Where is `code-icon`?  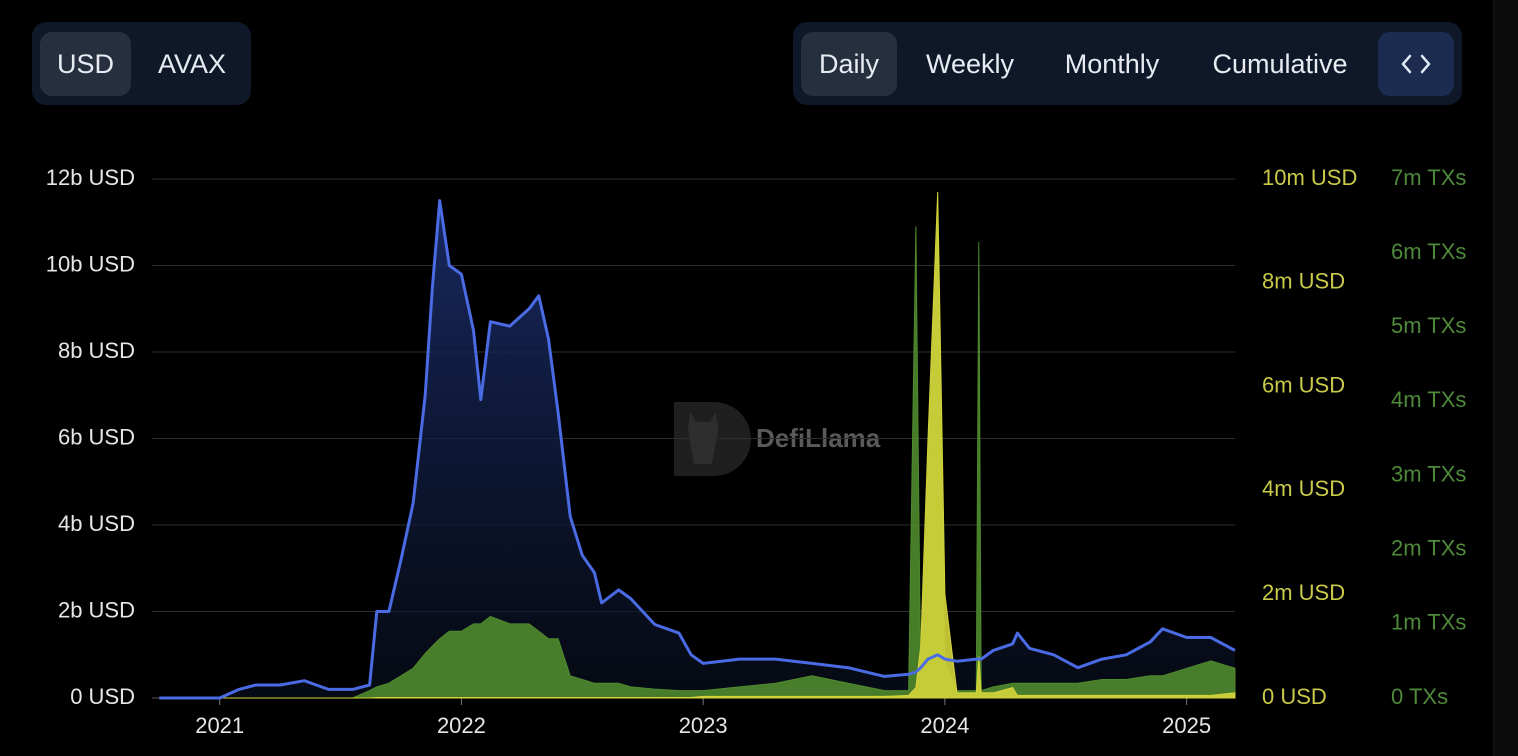
code-icon is located at coordinates (1416, 64).